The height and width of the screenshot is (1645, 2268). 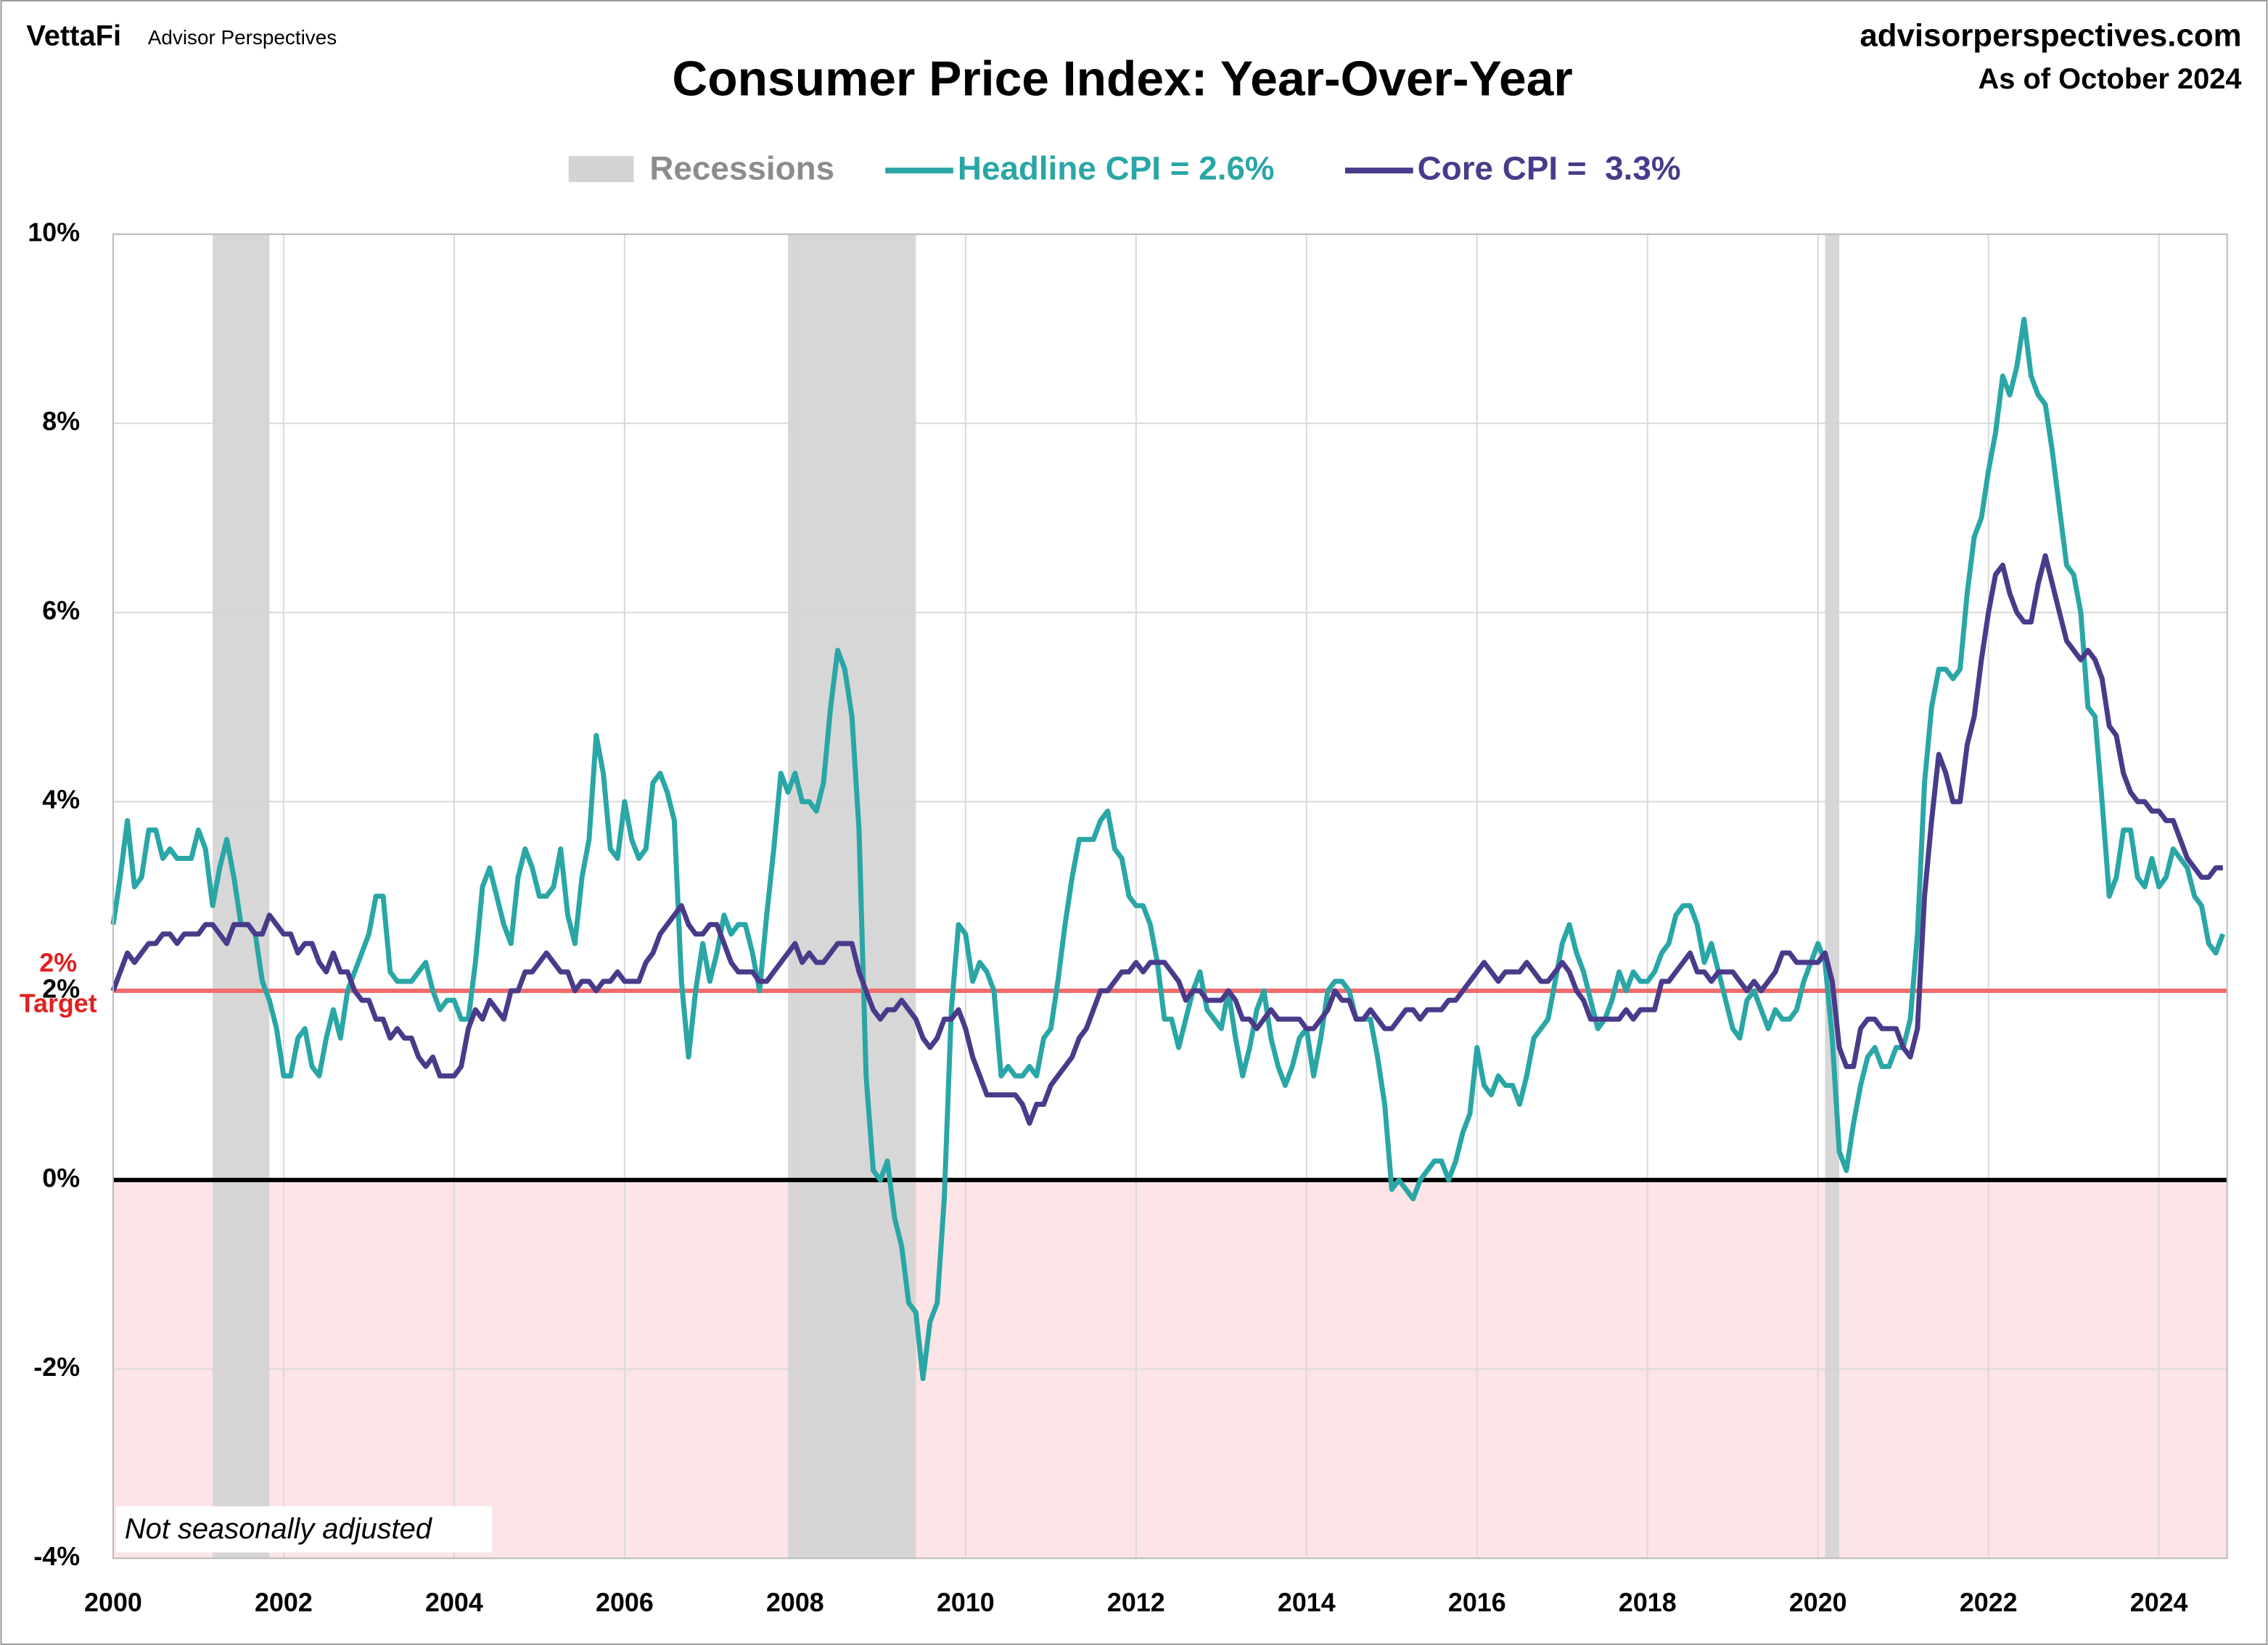 What do you see at coordinates (1477, 1602) in the screenshot?
I see `x-tick-label: 2016` at bounding box center [1477, 1602].